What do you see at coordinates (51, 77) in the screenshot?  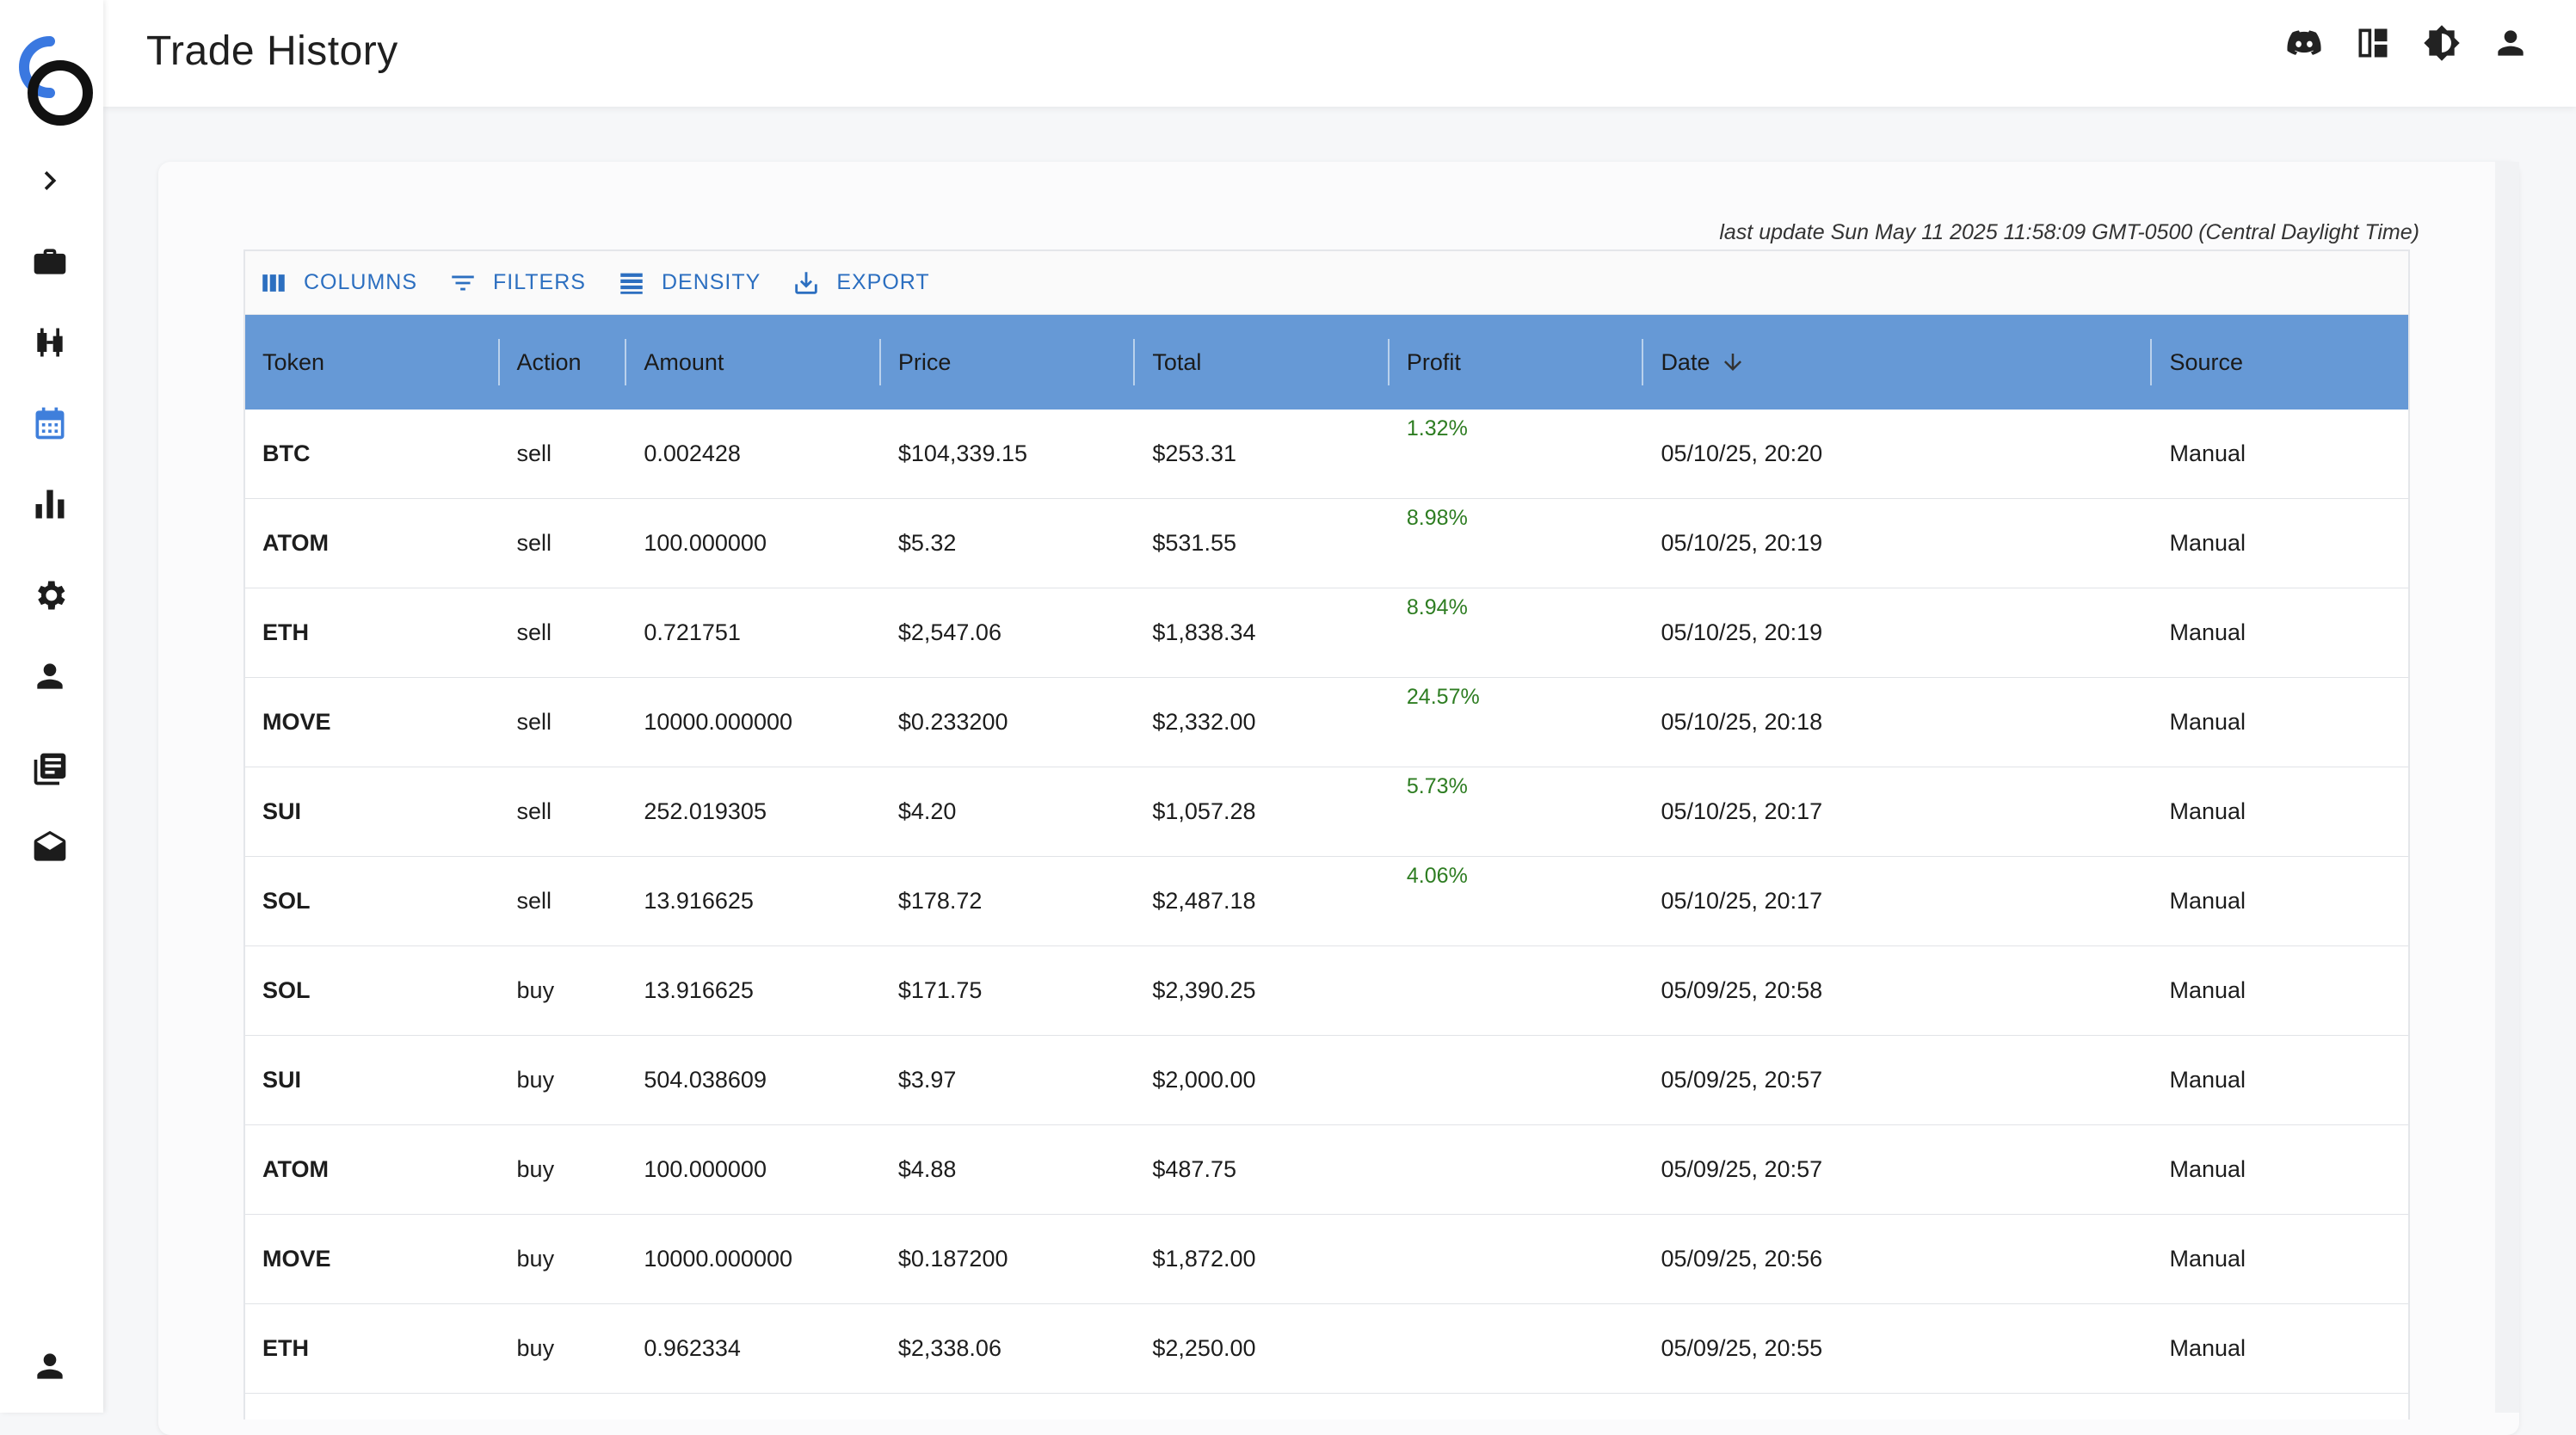 I see `app-logo` at bounding box center [51, 77].